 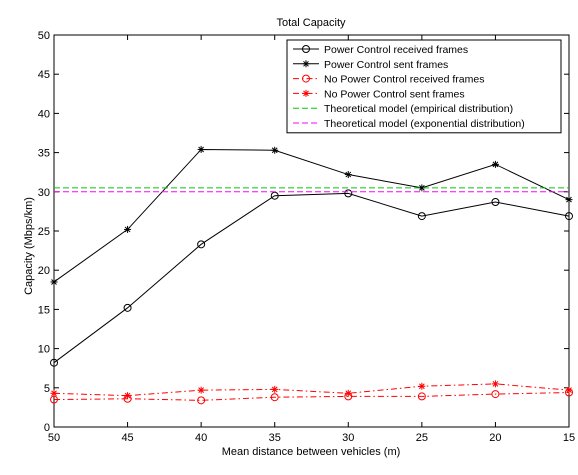 What do you see at coordinates (44, 310) in the screenshot?
I see `y-tick-label: 15` at bounding box center [44, 310].